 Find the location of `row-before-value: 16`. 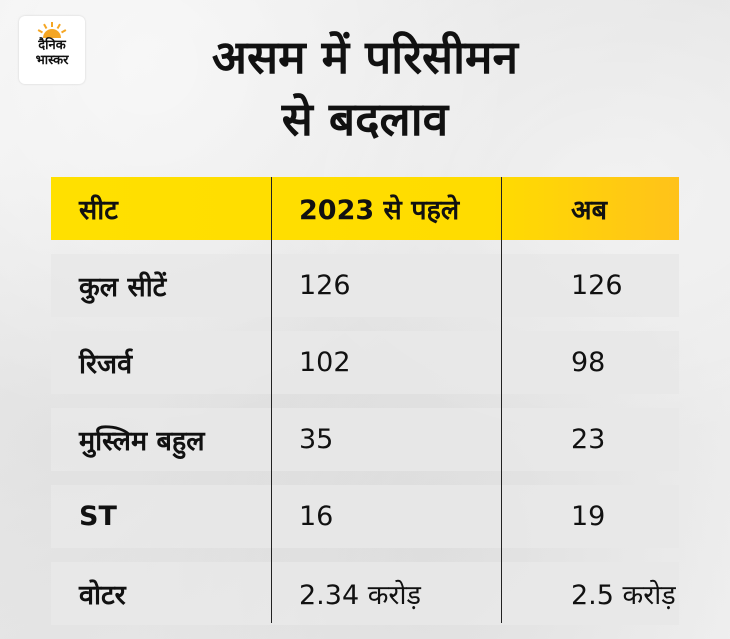

row-before-value: 16 is located at coordinates (316, 516).